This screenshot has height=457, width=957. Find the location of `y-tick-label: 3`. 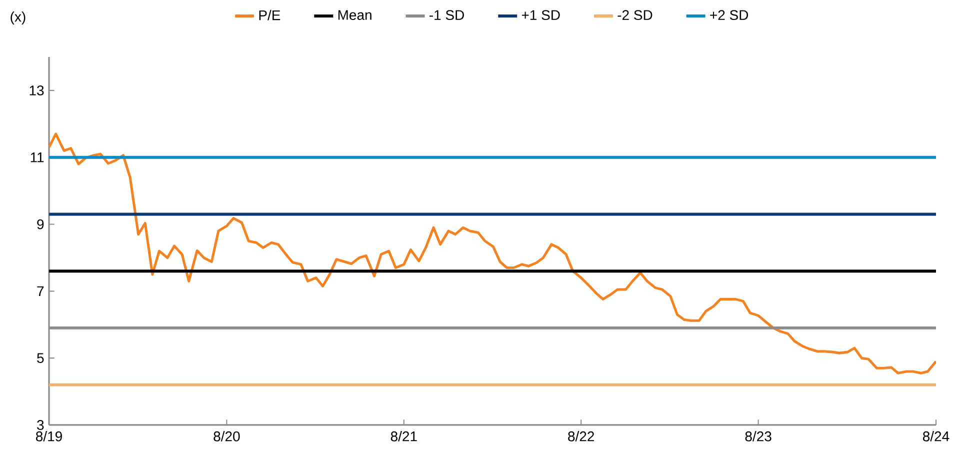

y-tick-label: 3 is located at coordinates (40, 425).